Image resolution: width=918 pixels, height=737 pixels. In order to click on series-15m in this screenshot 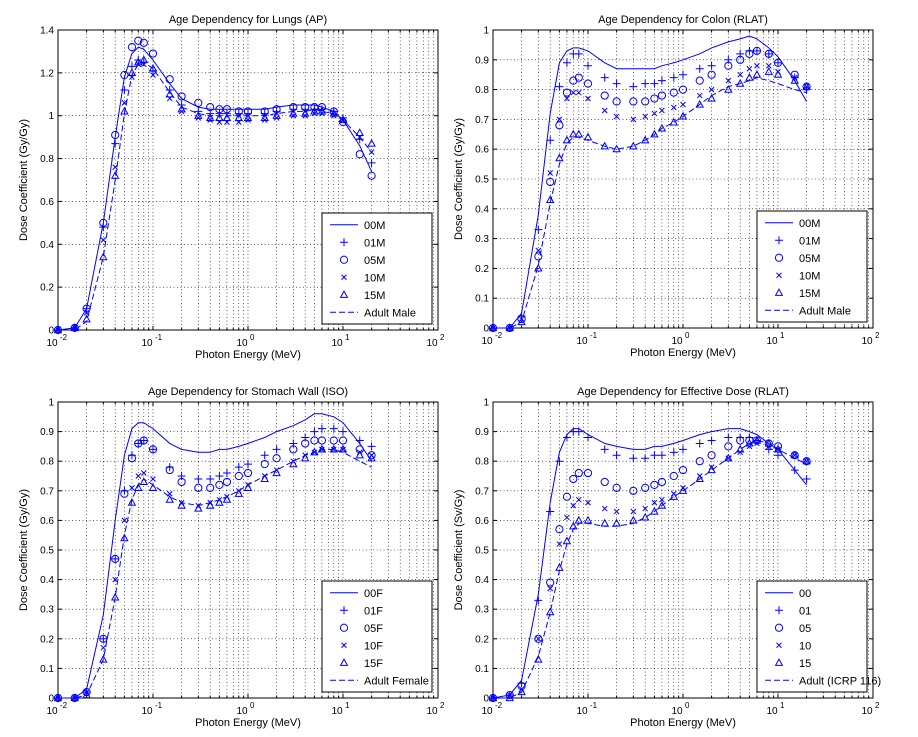, I will do `click(214, 194)`.